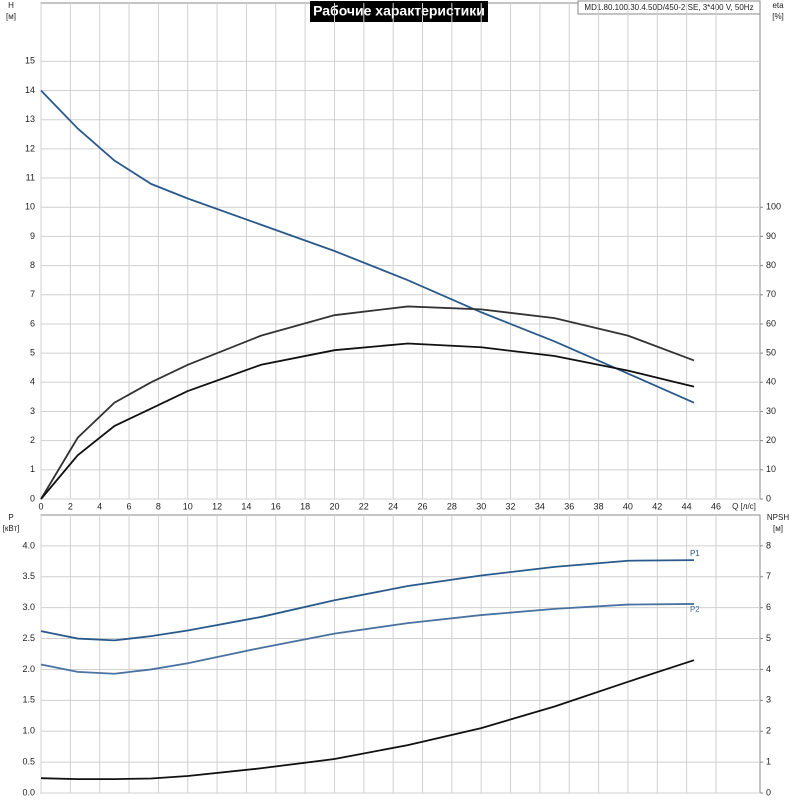 Image resolution: width=800 pixels, height=800 pixels. I want to click on y-tick-label: 2.0, so click(28, 669).